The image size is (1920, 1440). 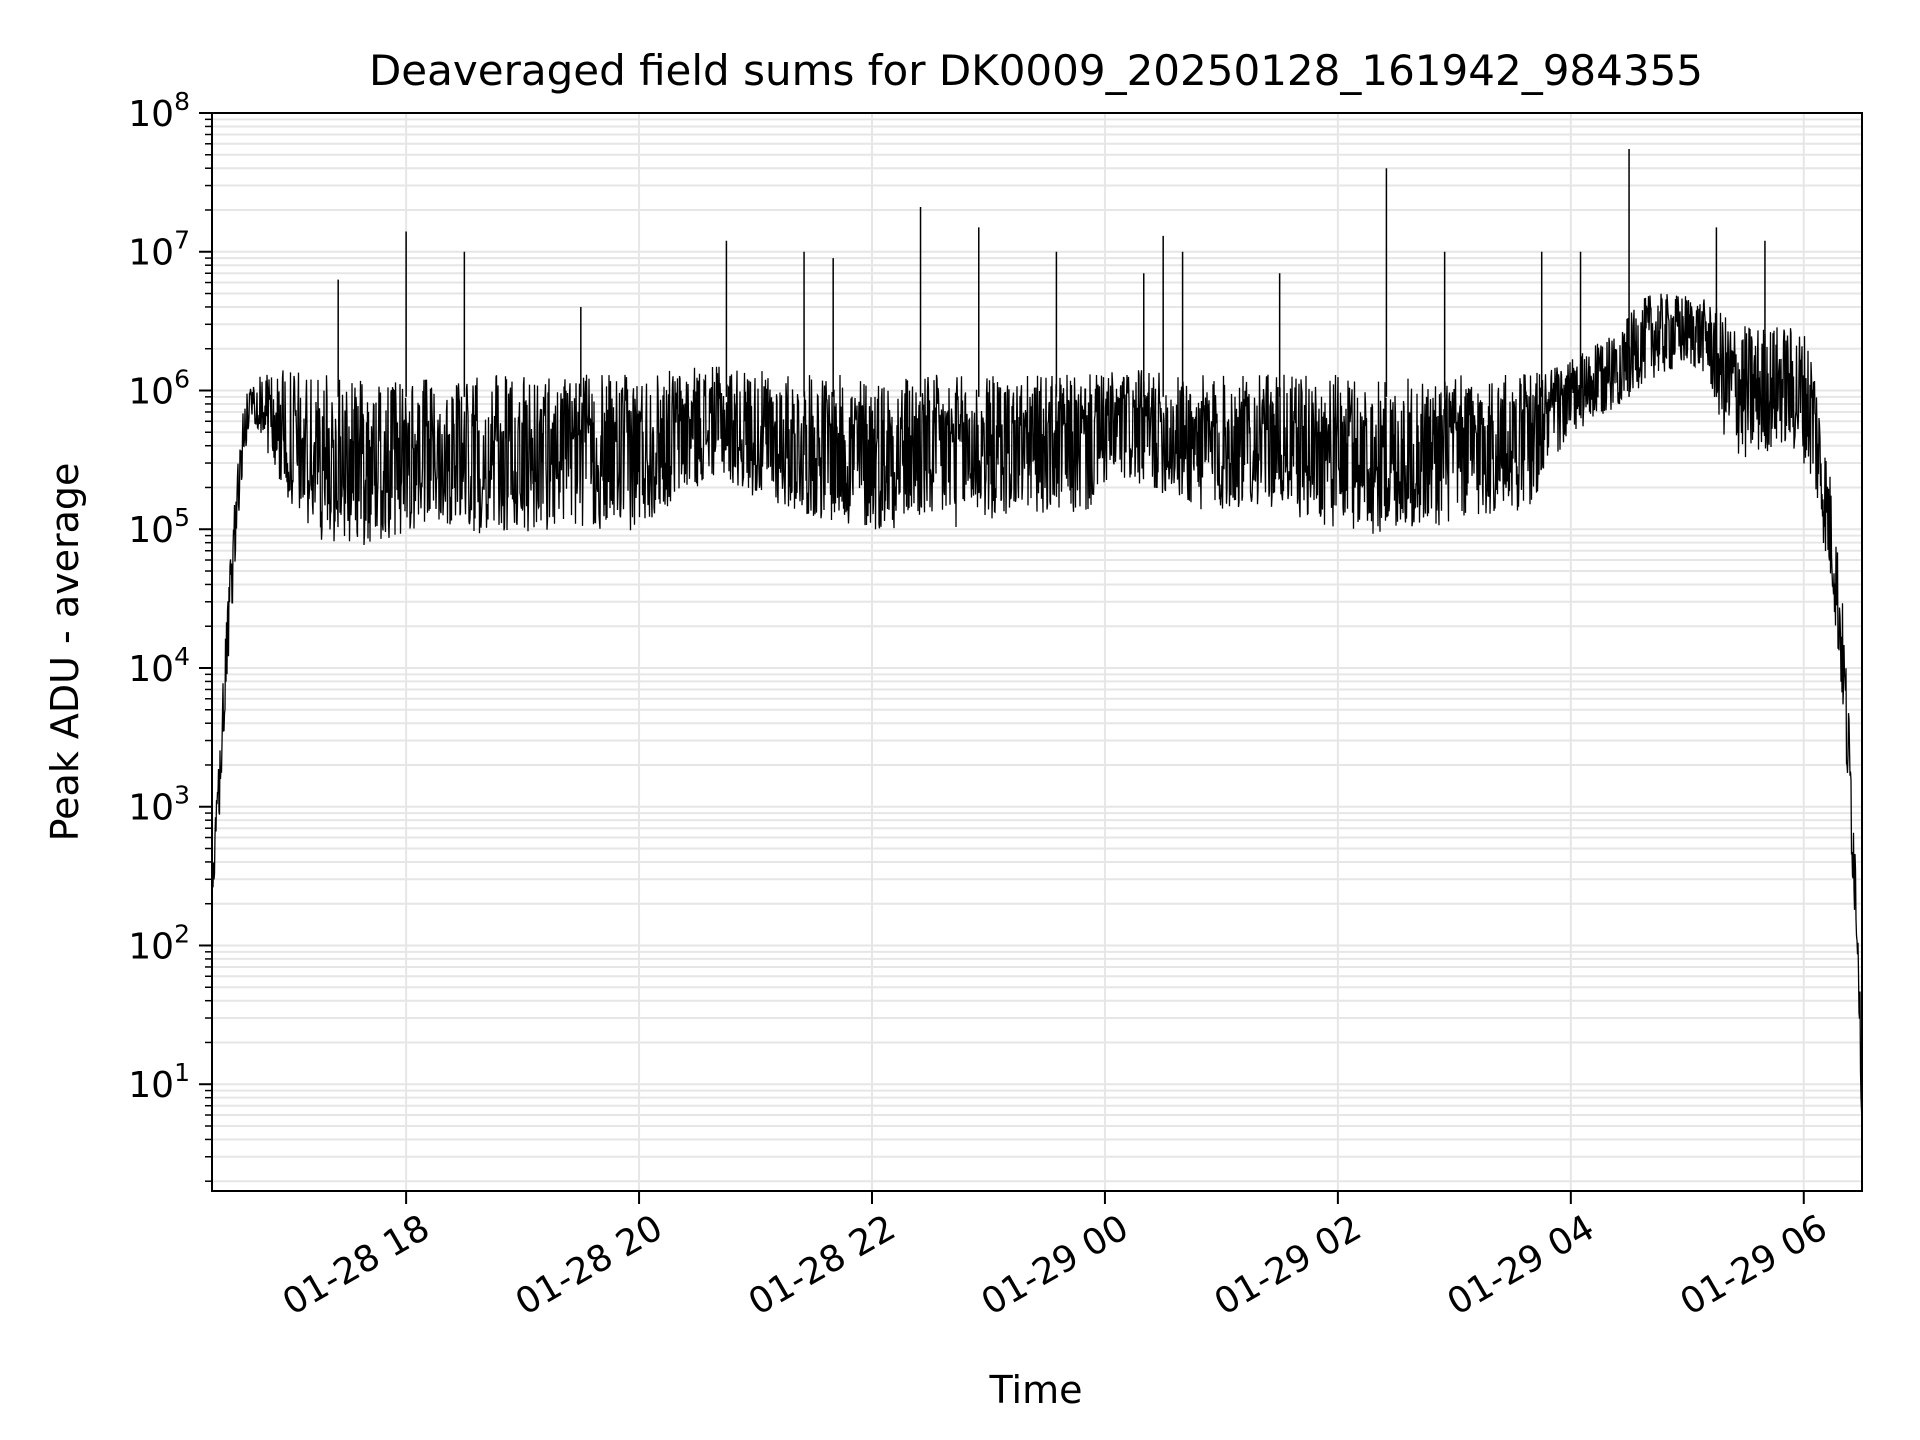 I want to click on y-tick-label: 10⁸, so click(x=159, y=111).